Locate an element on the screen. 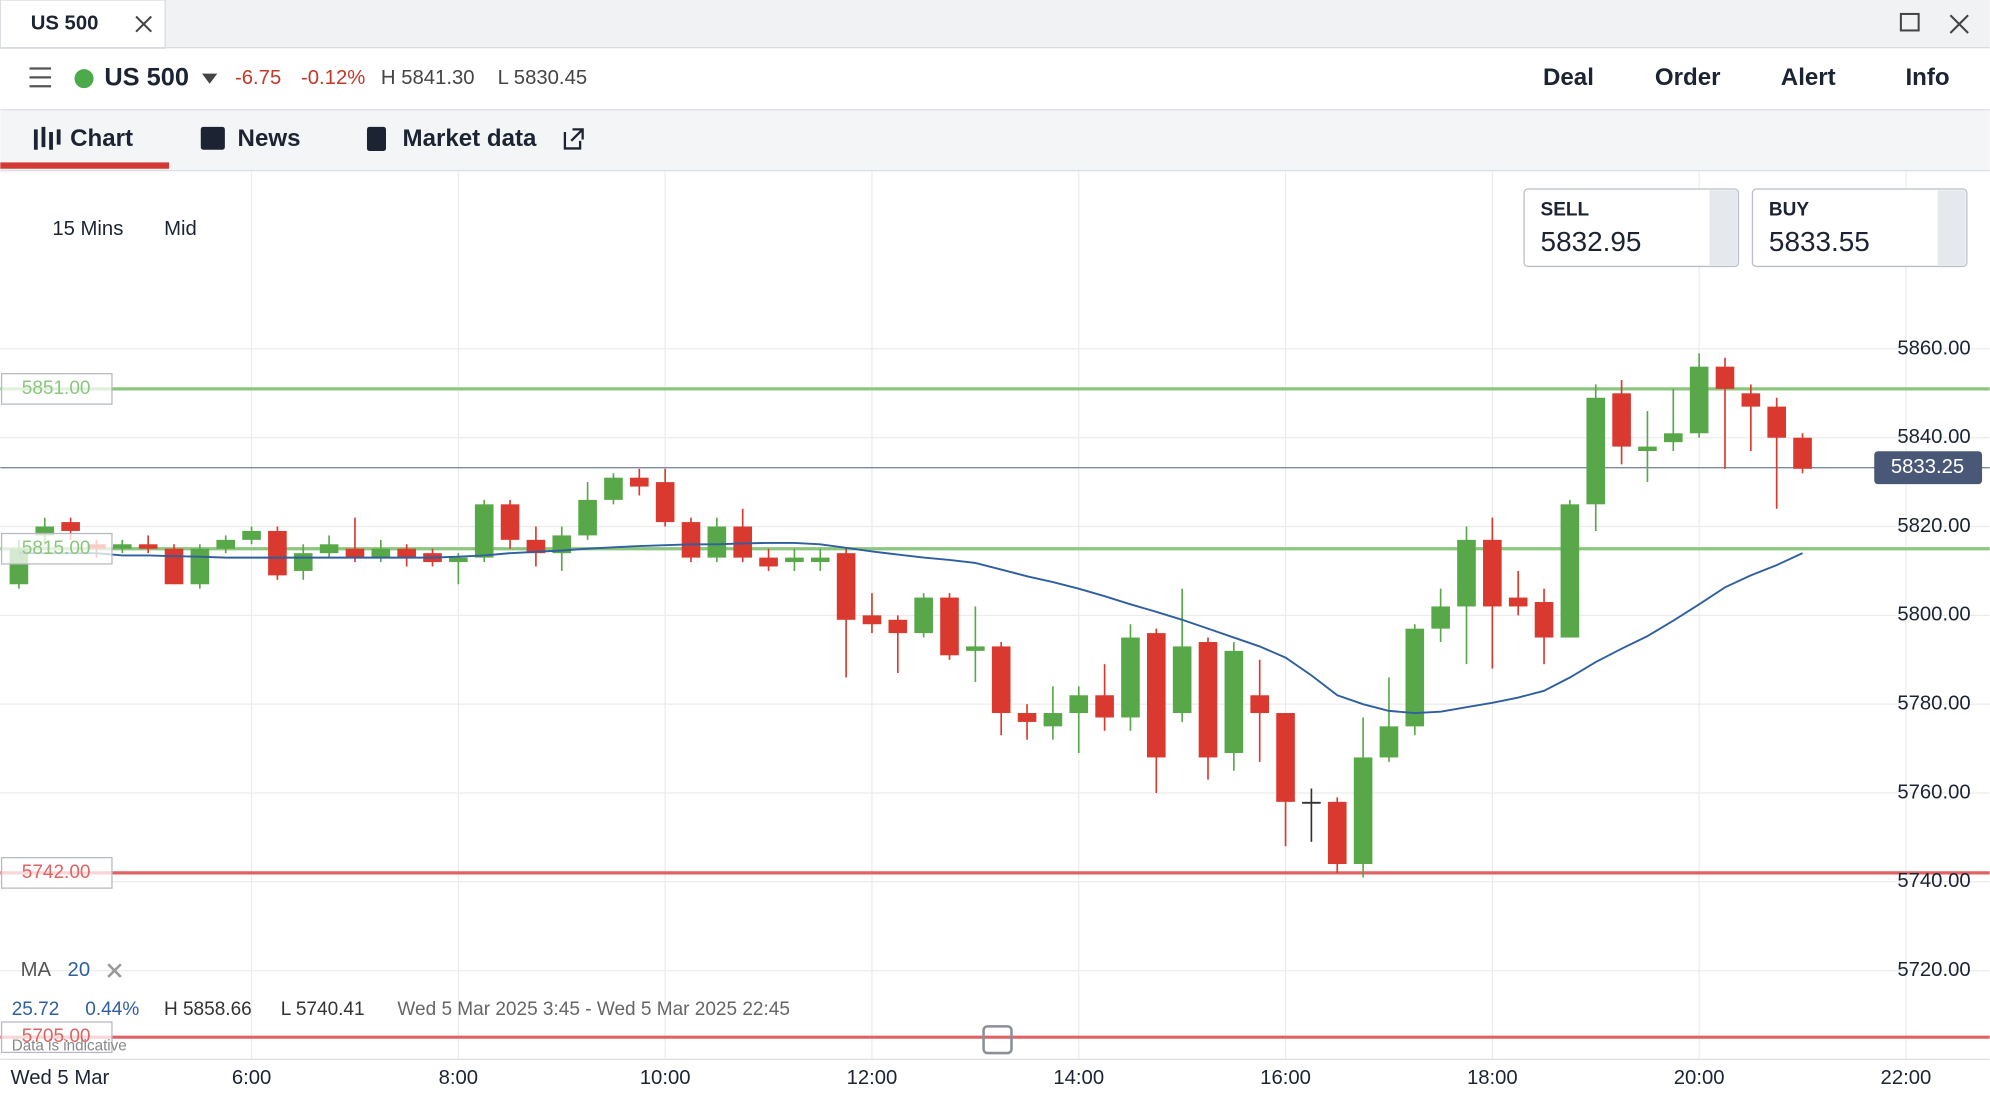 The image size is (1990, 1100). news-icon is located at coordinates (212, 138).